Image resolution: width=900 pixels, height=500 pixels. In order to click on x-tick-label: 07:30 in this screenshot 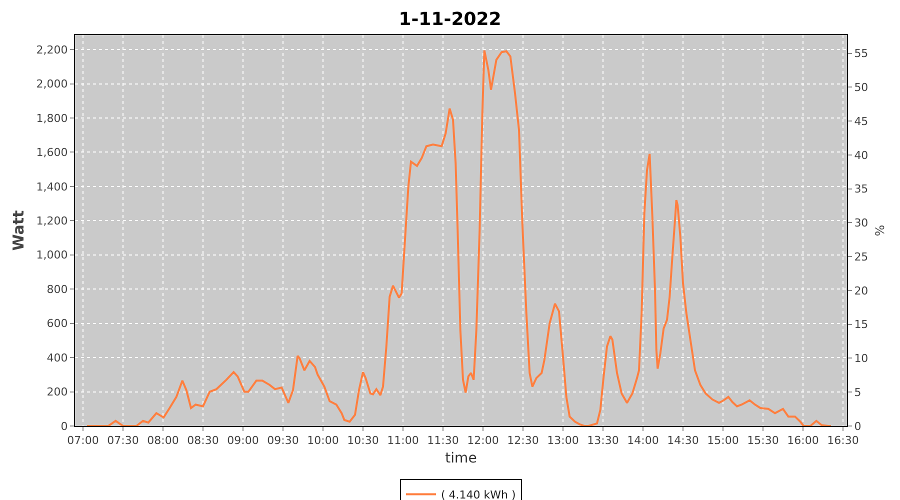, I will do `click(123, 441)`.